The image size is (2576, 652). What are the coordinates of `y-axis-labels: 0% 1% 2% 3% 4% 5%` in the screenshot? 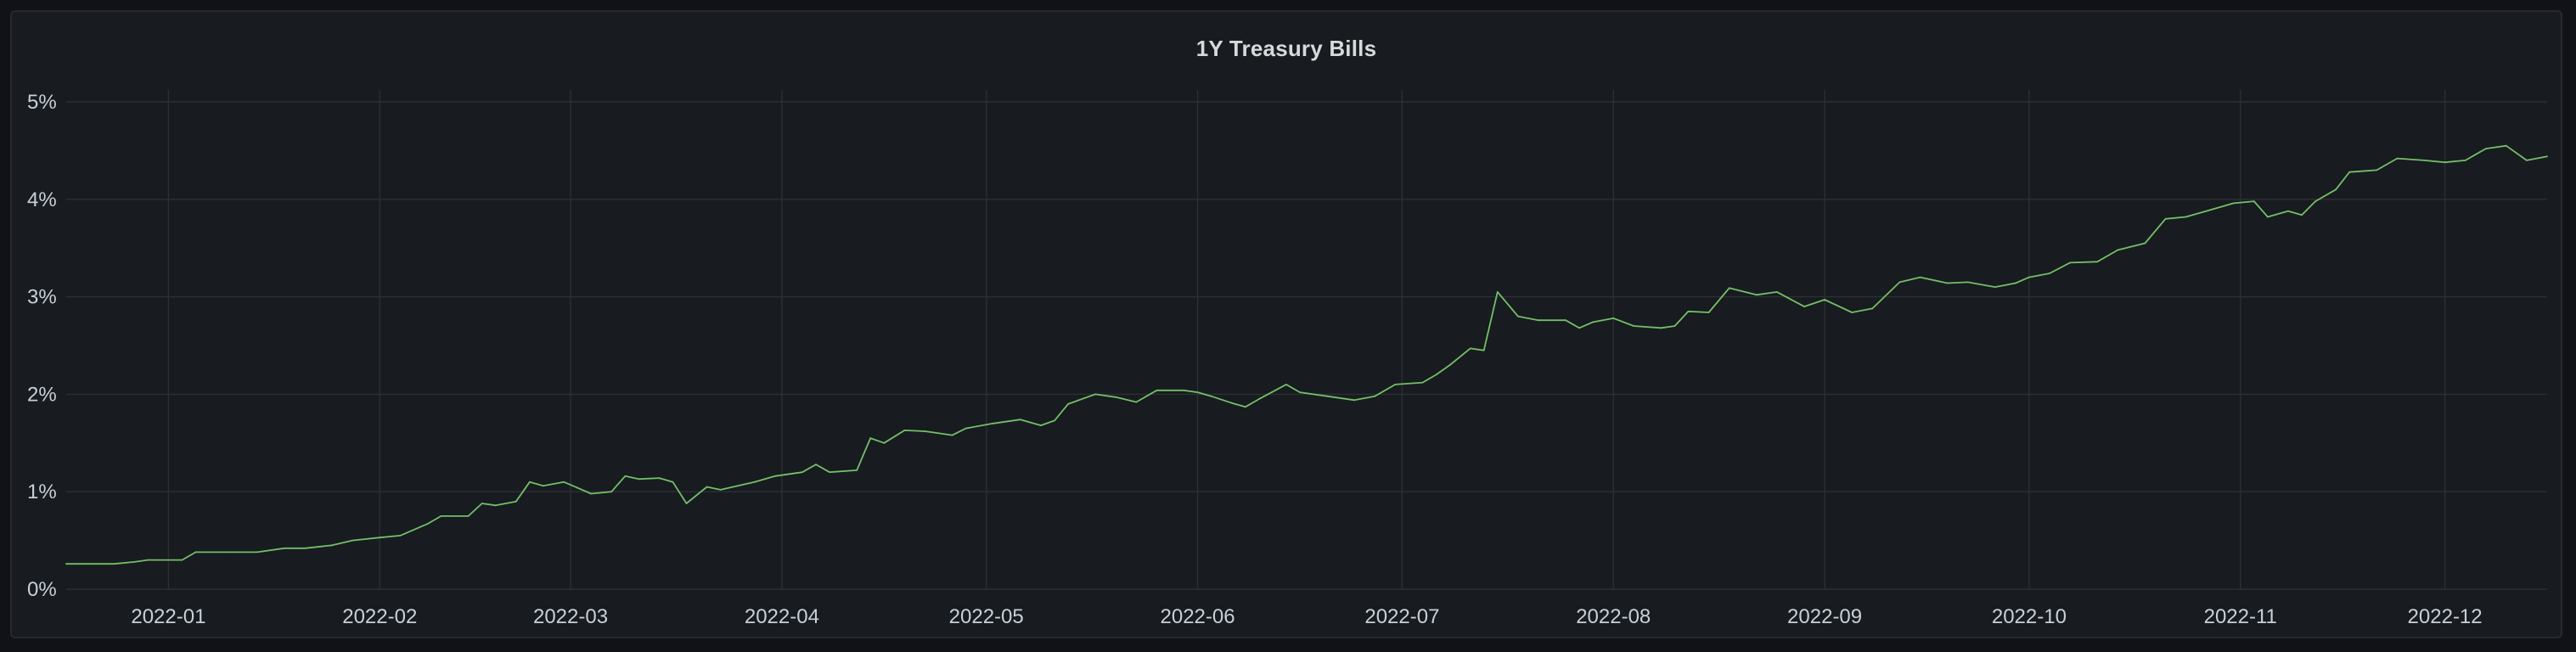 It's located at (42, 346).